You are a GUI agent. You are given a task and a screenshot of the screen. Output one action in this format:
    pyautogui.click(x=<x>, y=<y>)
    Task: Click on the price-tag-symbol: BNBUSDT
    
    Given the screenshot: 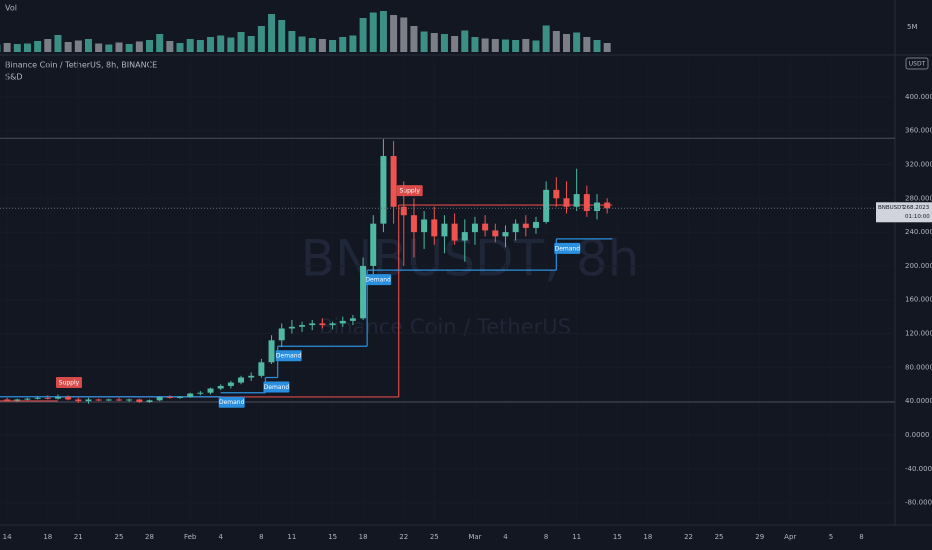 What is the action you would take?
    pyautogui.click(x=891, y=208)
    